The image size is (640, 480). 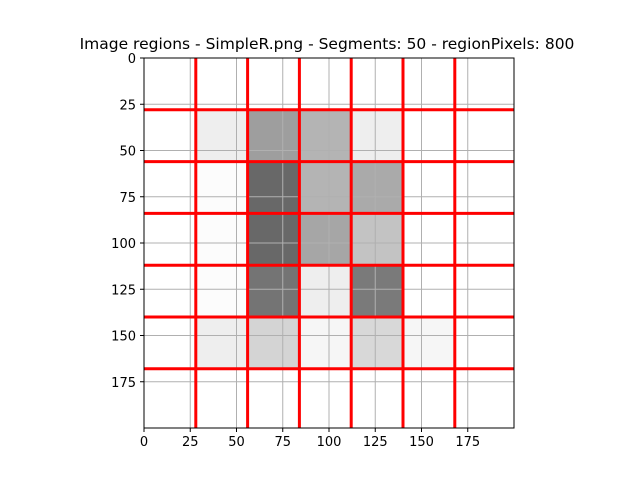 What do you see at coordinates (123, 337) in the screenshot?
I see `y-tick-label: 150` at bounding box center [123, 337].